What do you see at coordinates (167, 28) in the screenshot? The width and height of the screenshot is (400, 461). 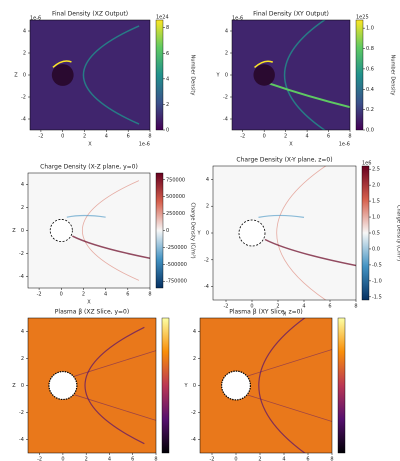 I see `colorbar-tick-label: 8` at bounding box center [167, 28].